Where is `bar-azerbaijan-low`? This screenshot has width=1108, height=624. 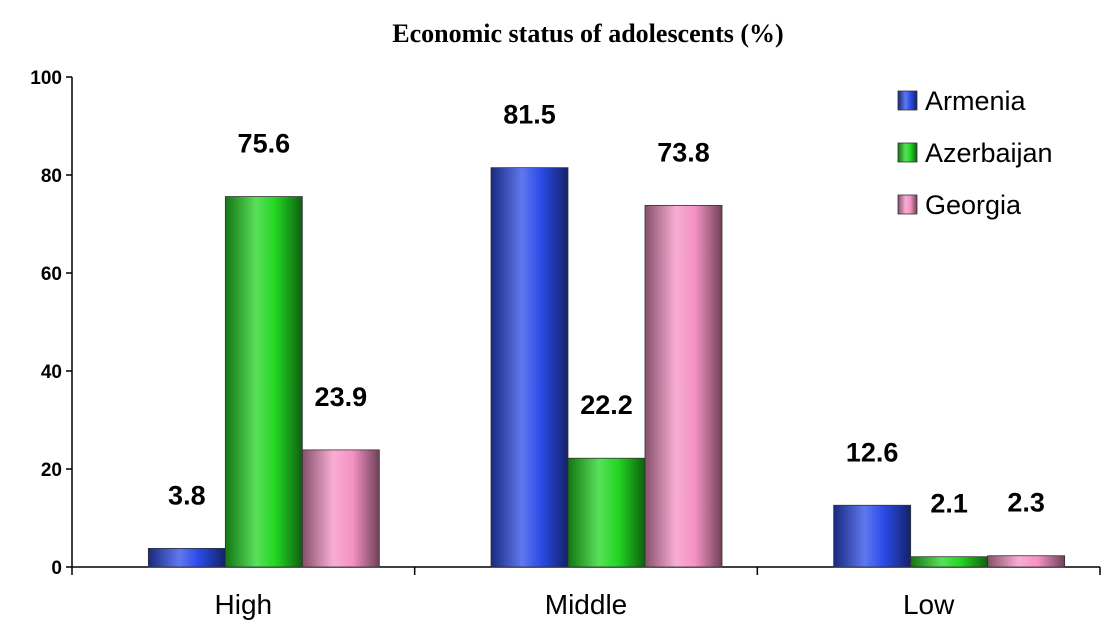
bar-azerbaijan-low is located at coordinates (949, 562).